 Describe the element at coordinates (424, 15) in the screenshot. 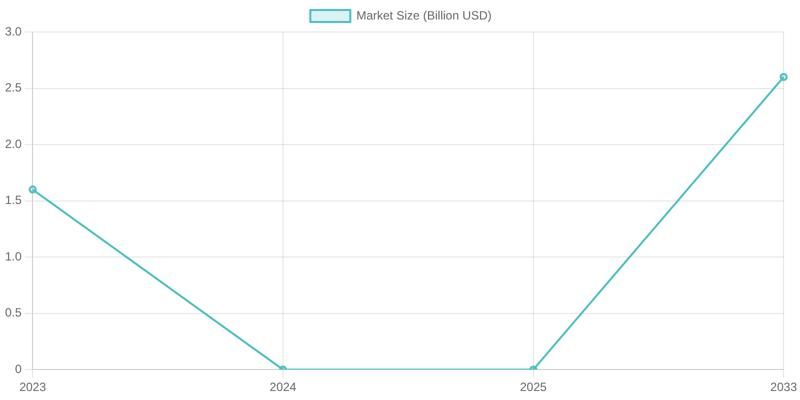

I see `legend-label: Market Size (Billion USD)` at that location.